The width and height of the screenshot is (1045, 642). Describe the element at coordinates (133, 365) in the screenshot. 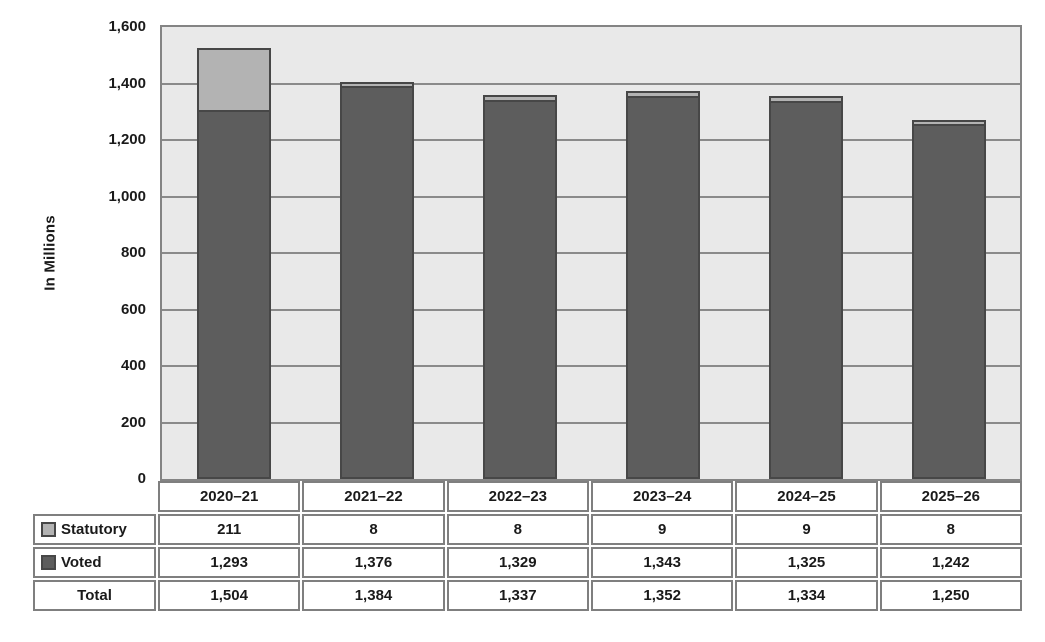

I see `y-tick-label: 400` at that location.